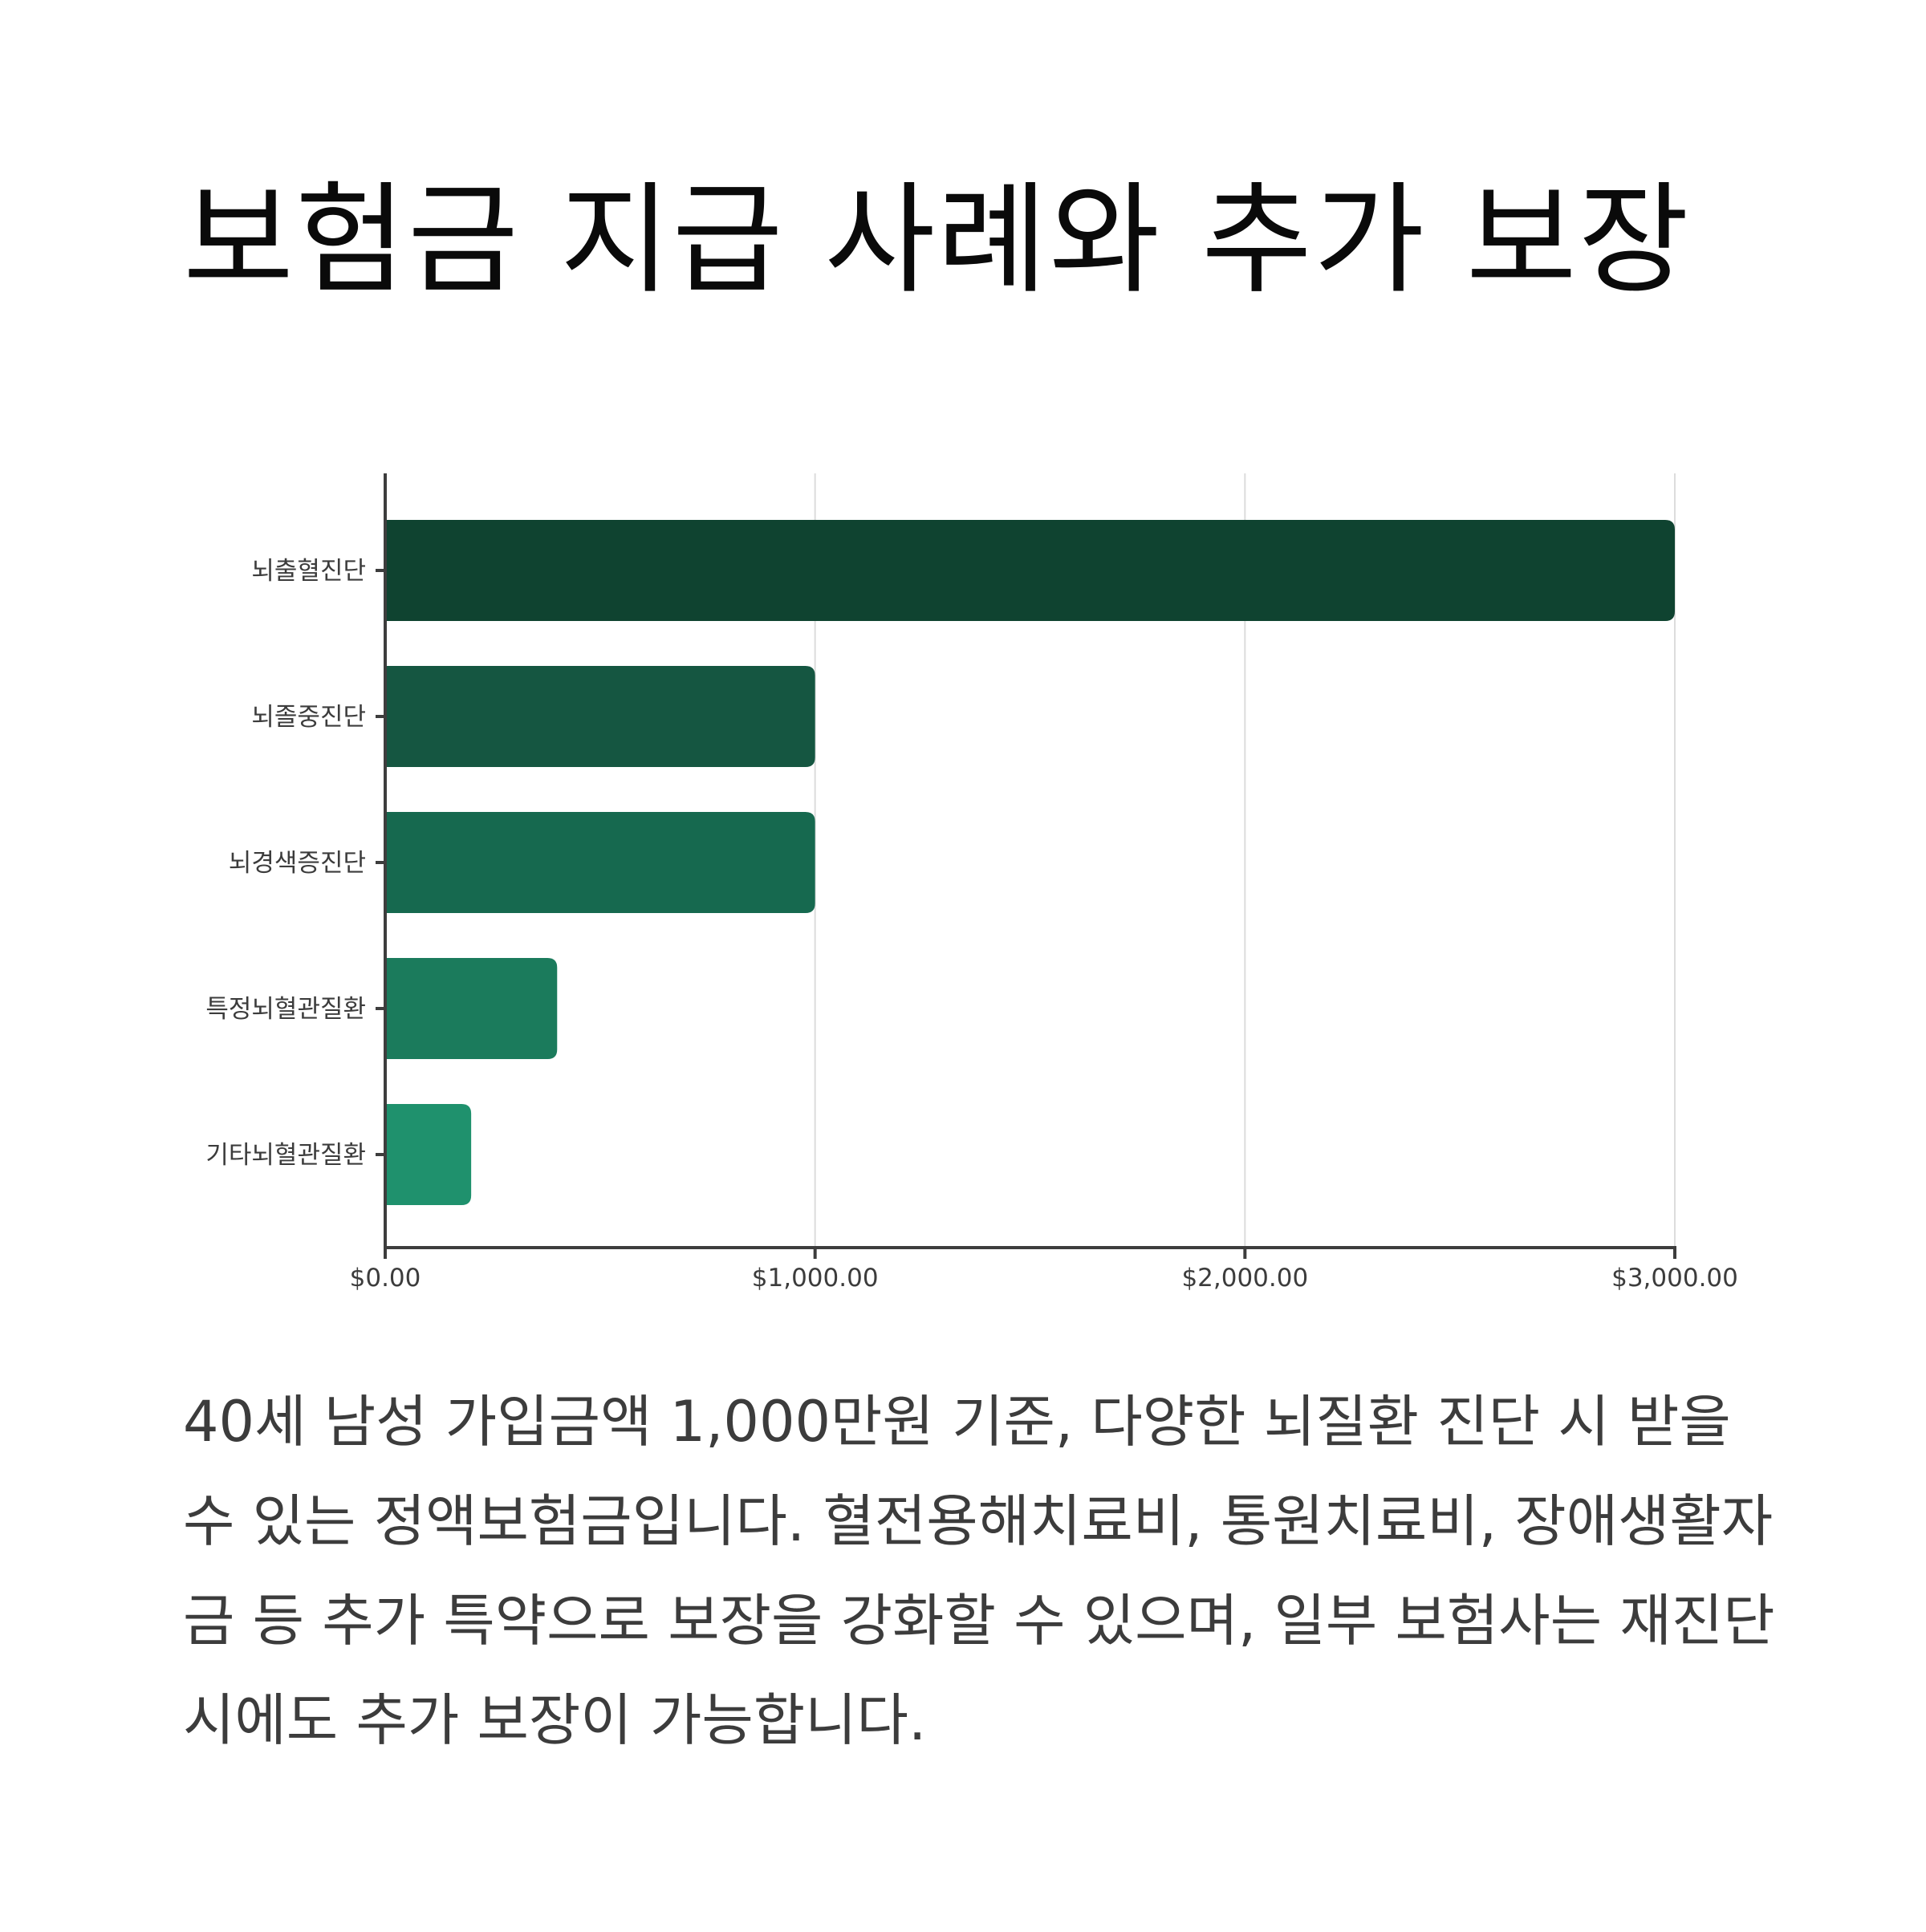 This screenshot has width=1926, height=1932. I want to click on x-tick-label-2: $2,000.00, so click(1244, 1278).